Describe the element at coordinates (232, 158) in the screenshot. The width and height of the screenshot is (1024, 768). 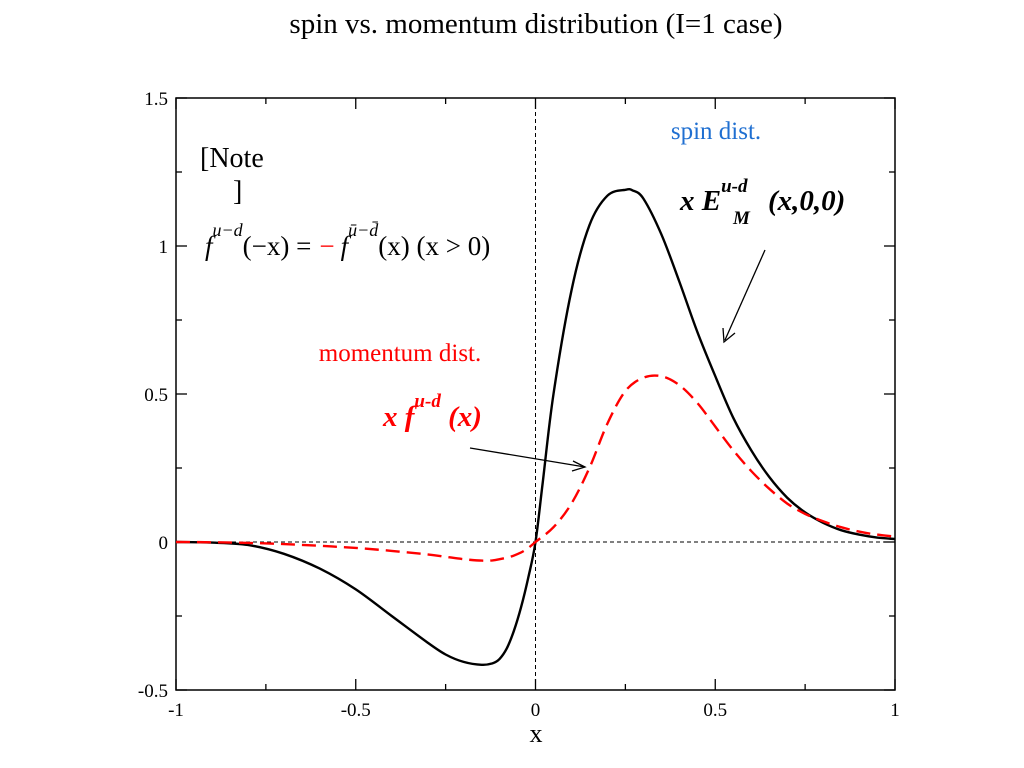
I see `note-open: [Note` at that location.